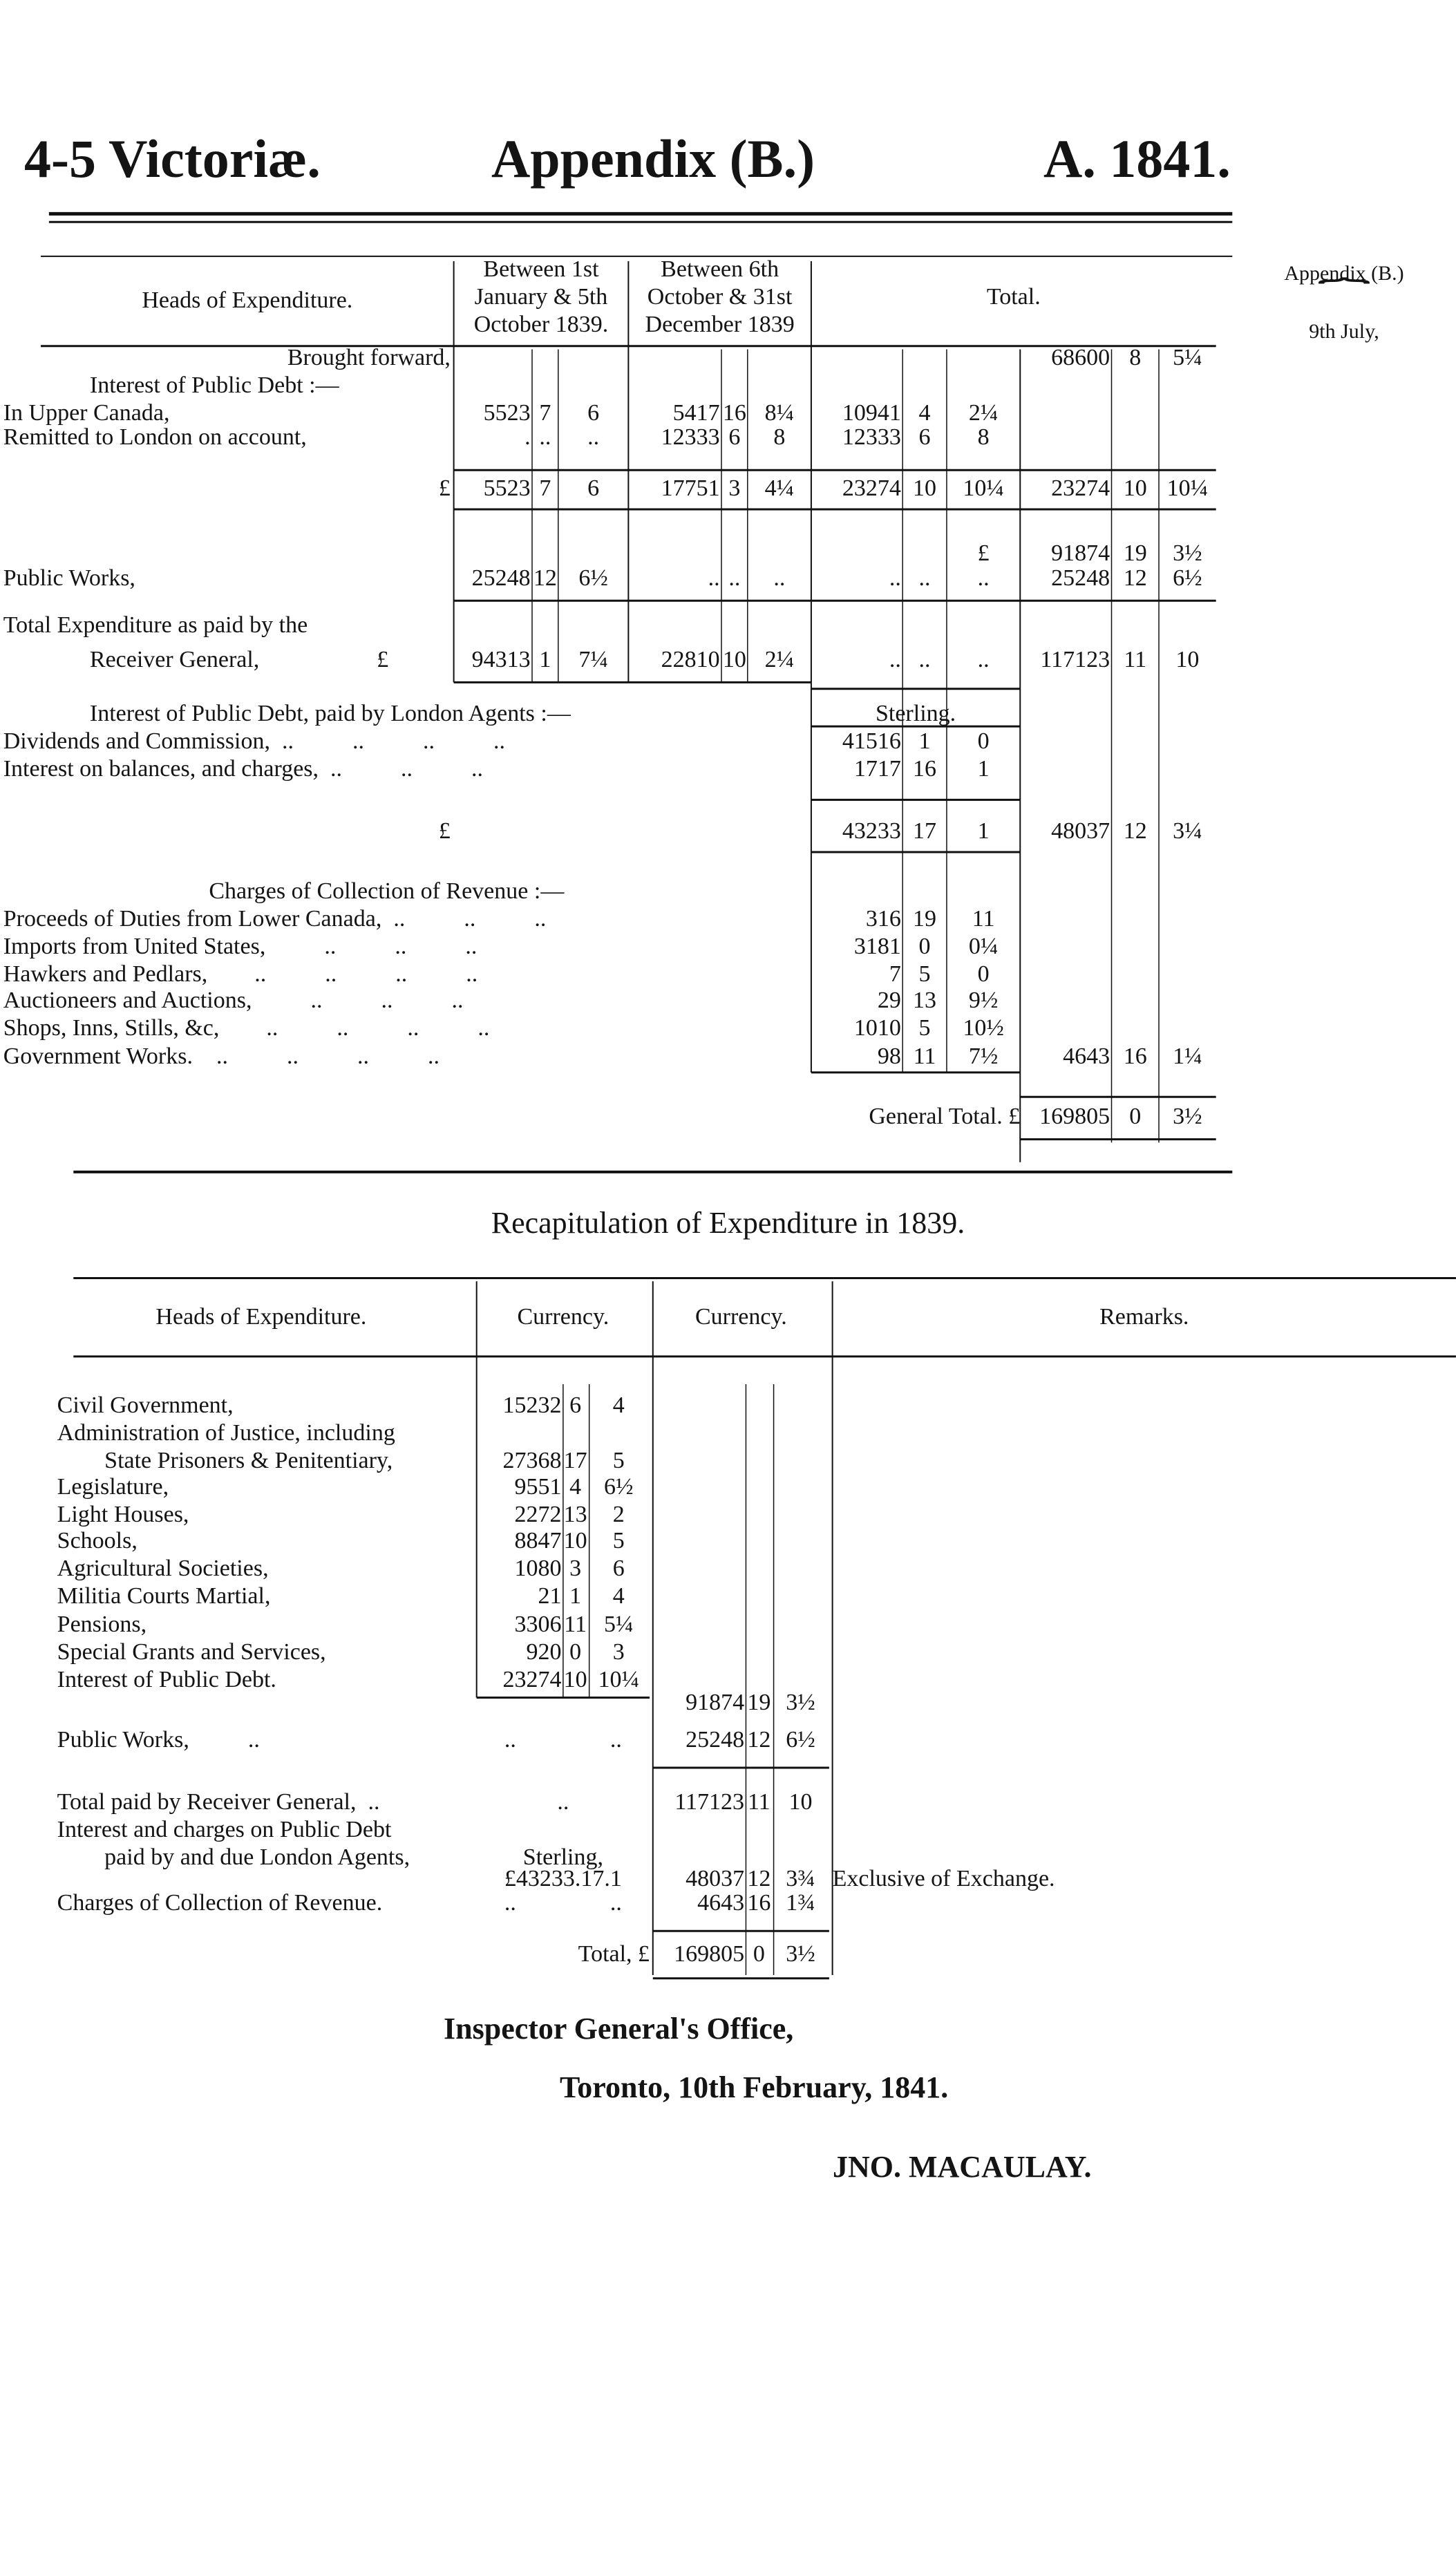 The width and height of the screenshot is (1456, 2559). What do you see at coordinates (877, 768) in the screenshot?
I see `amount-cell: 1717` at bounding box center [877, 768].